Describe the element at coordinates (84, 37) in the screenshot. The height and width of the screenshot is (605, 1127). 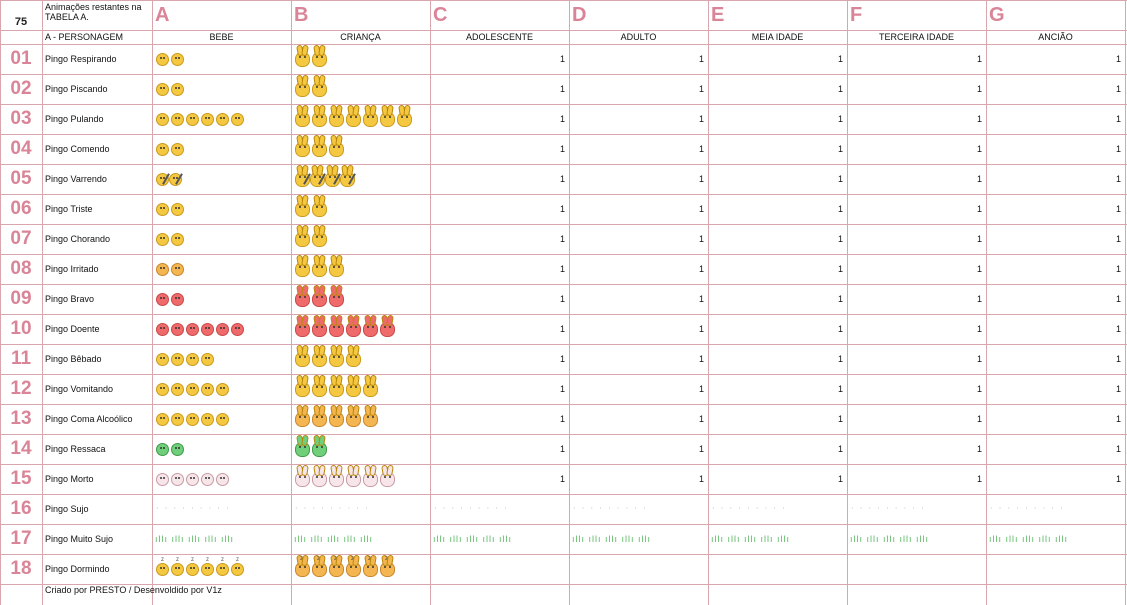
I see `name-header: A - PERSONAGEM` at that location.